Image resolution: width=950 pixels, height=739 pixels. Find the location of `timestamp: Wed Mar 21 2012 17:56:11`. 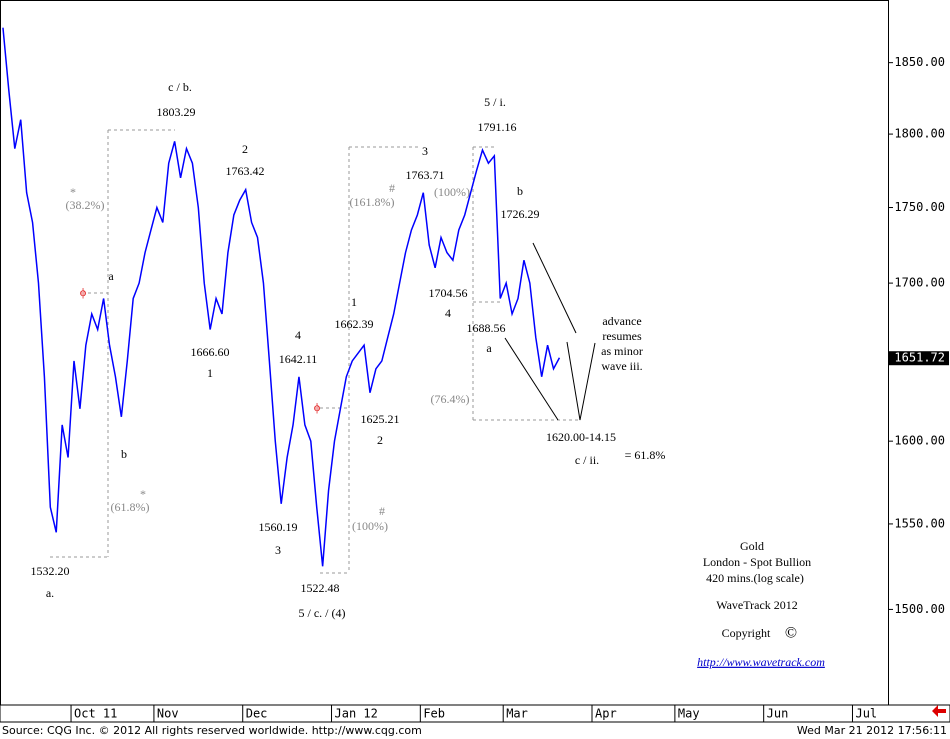

timestamp: Wed Mar 21 2012 17:56:11 is located at coordinates (872, 730).